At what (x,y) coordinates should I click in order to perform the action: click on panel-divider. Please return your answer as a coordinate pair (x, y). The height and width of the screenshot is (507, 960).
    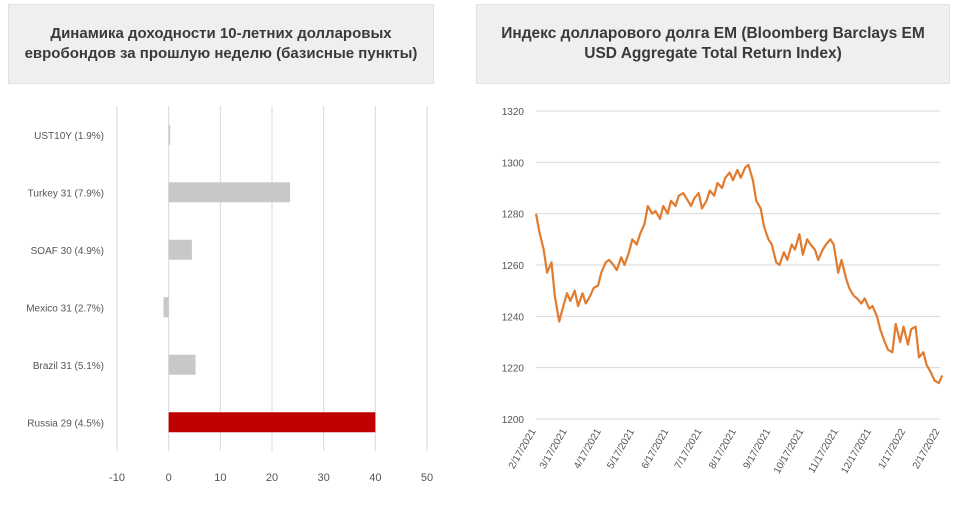
    Looking at the image, I should click on (453, 251).